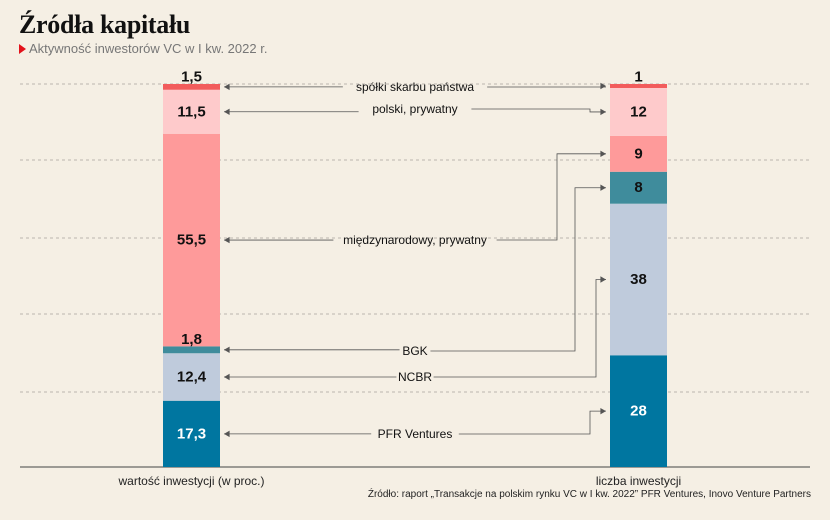 Image resolution: width=830 pixels, height=520 pixels. I want to click on value-label-0-5: 1,5, so click(191, 77).